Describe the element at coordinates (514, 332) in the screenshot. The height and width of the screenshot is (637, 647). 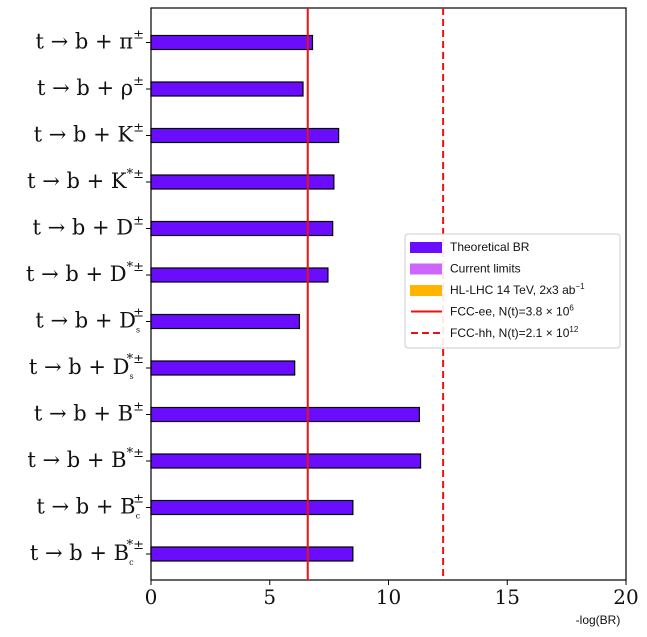
I see `legend-label: FCC-hh, N(t)=2.1 × 1012` at that location.